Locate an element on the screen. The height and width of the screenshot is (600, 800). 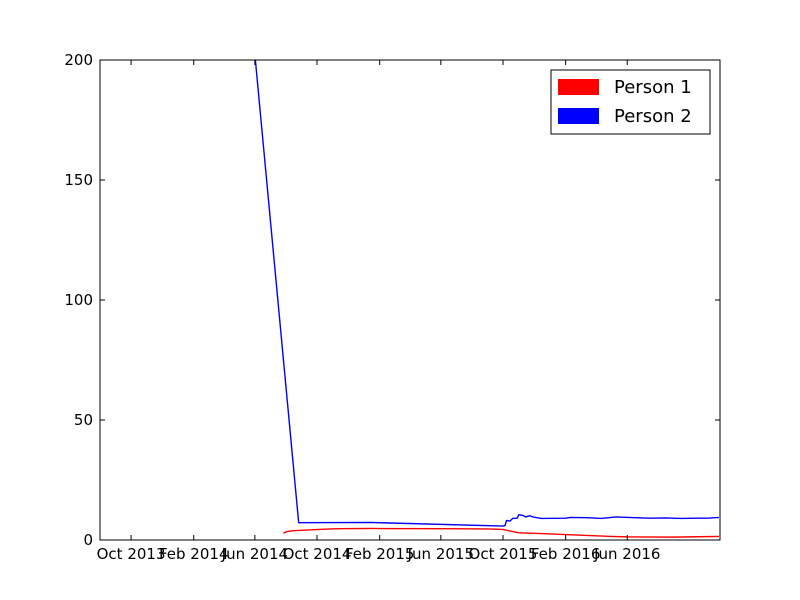
legend: Person 1 Person 2 is located at coordinates (630, 102).